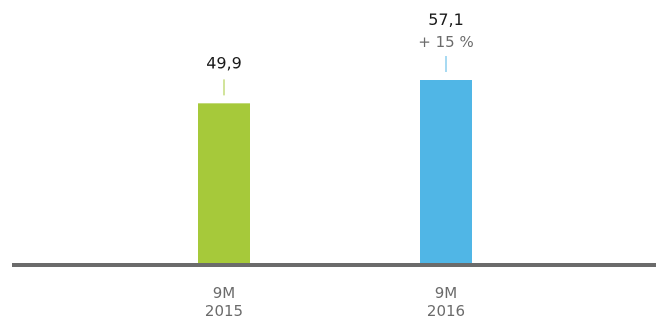 The image size is (656, 321). I want to click on category-label-1-1: 2016, so click(446, 311).